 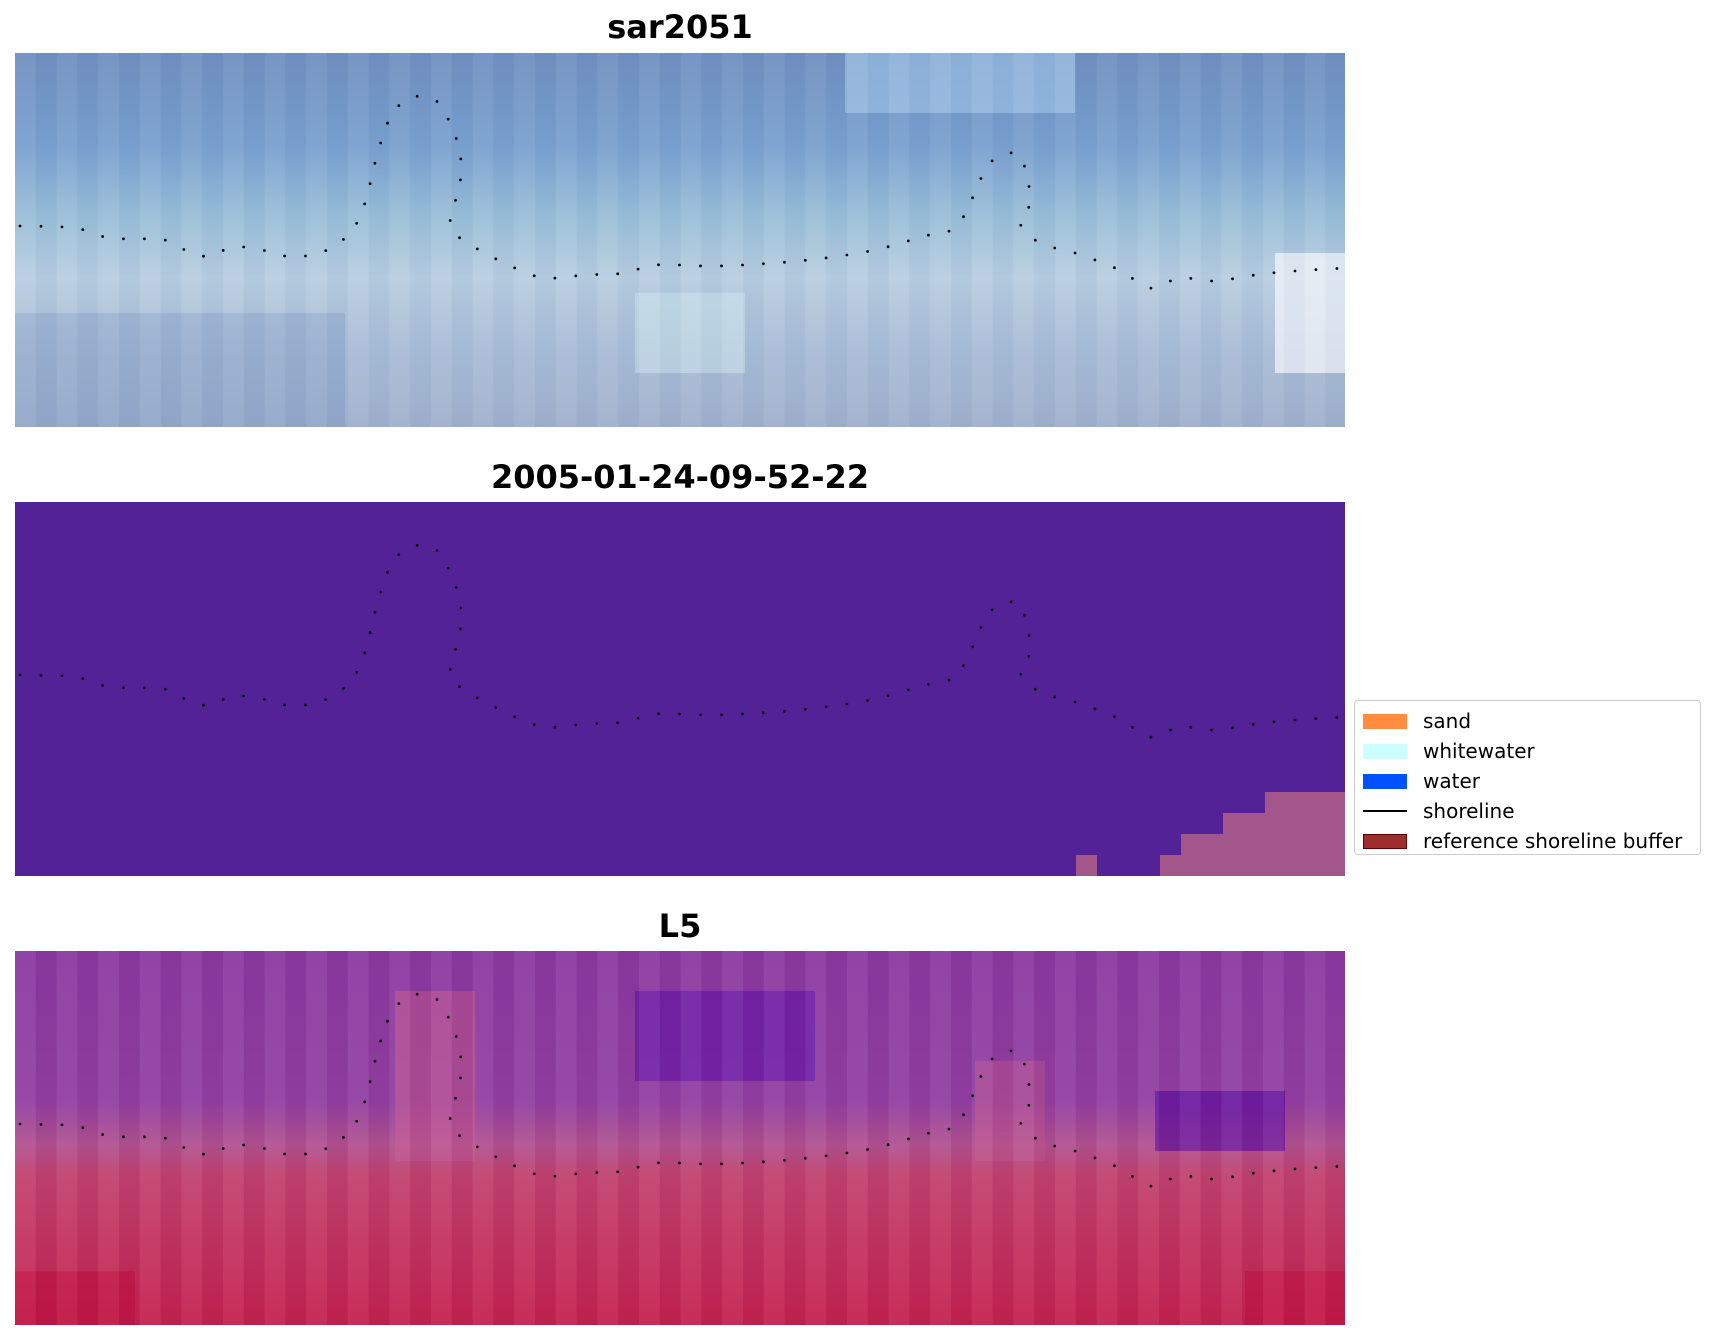 What do you see at coordinates (680, 27) in the screenshot?
I see `panel-title: sar2051` at bounding box center [680, 27].